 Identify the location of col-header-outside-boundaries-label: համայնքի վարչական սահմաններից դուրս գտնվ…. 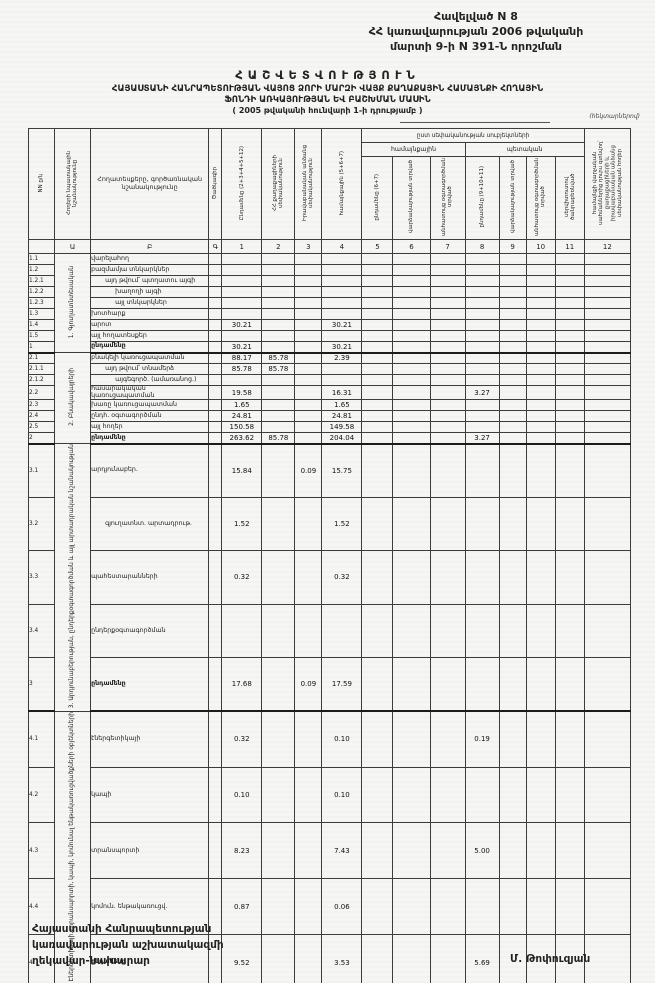
(607, 183).